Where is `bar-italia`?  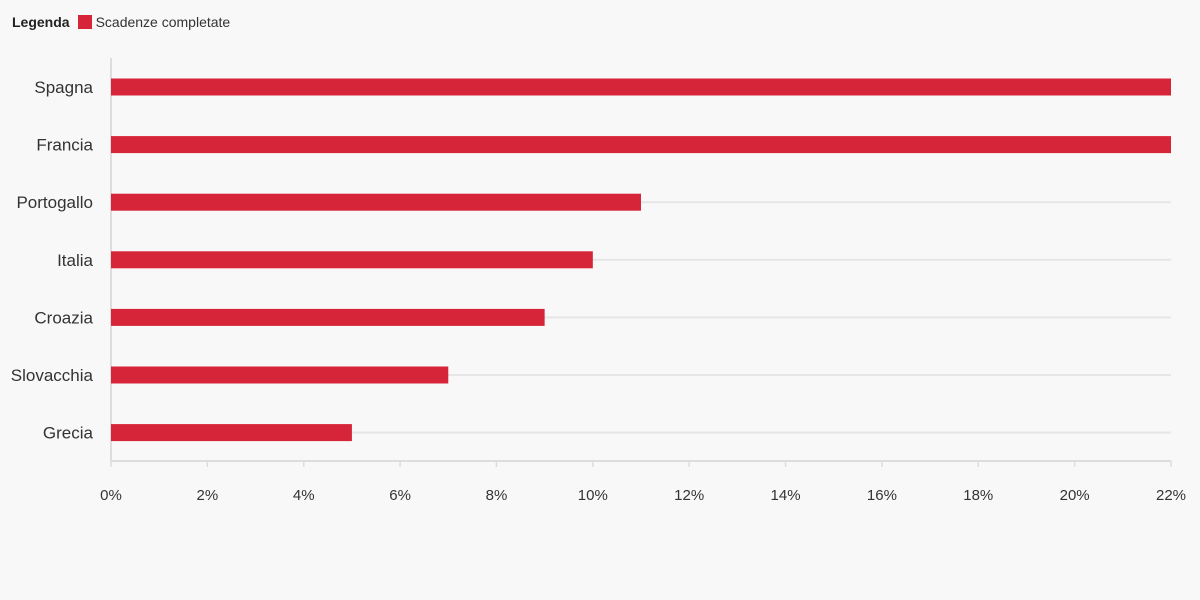
bar-italia is located at coordinates (352, 260).